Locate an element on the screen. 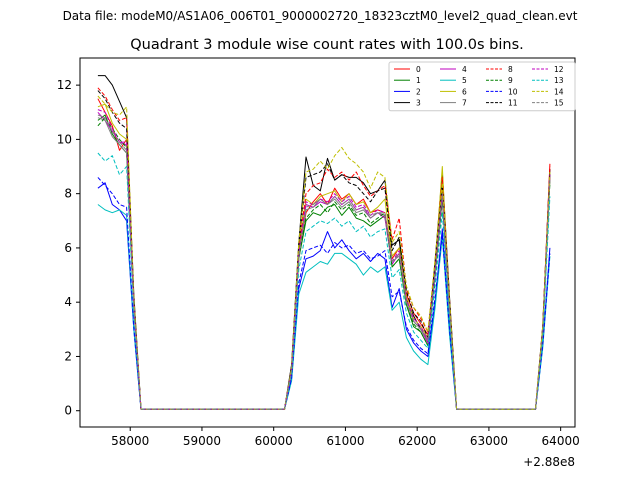 The width and height of the screenshot is (640, 480). x-tick-label: 60000 is located at coordinates (274, 441).